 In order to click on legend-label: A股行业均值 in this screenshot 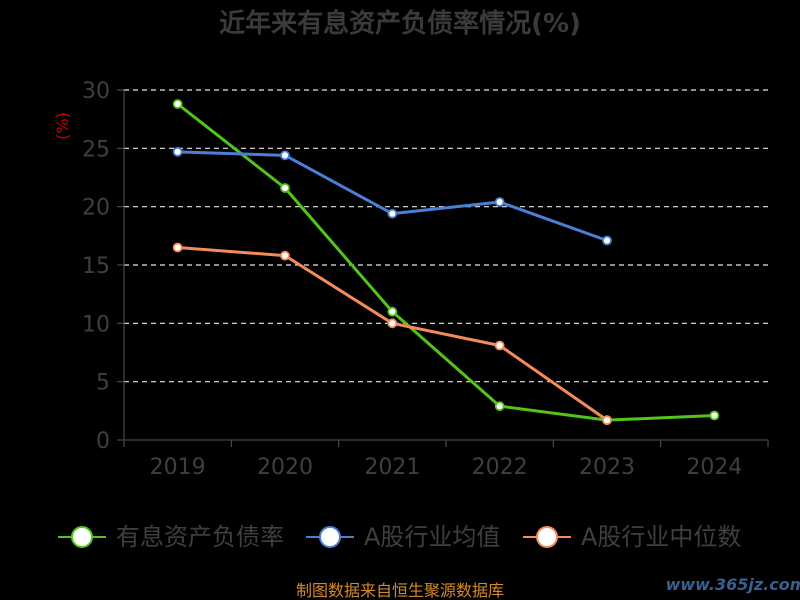, I will do `click(432, 537)`.